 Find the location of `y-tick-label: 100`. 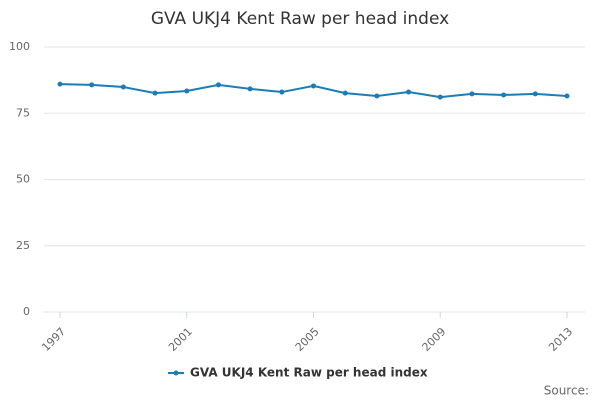

y-tick-label: 100 is located at coordinates (19, 46).